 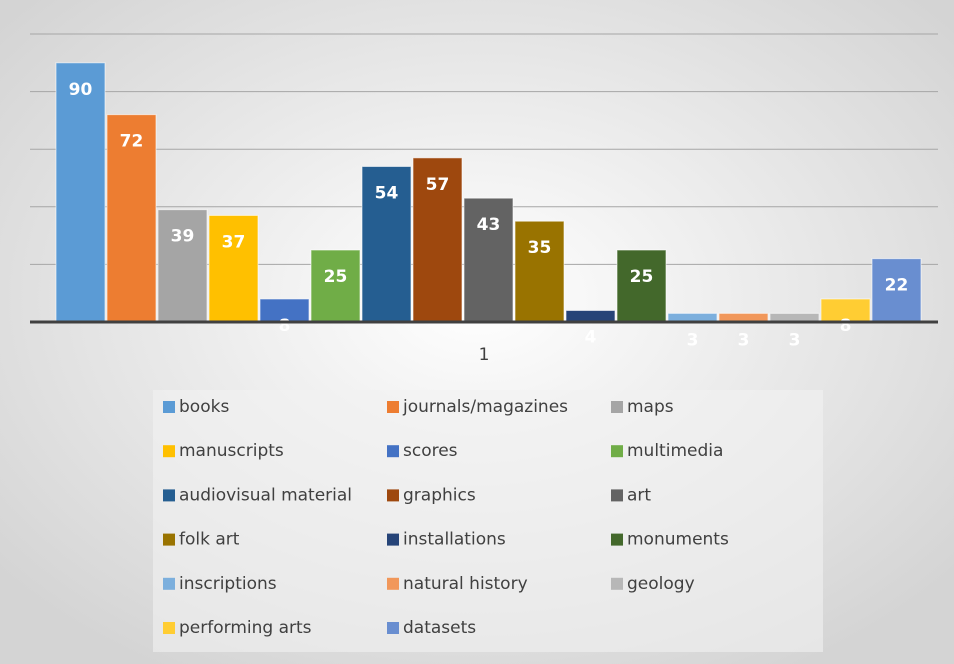 What do you see at coordinates (650, 407) in the screenshot?
I see `legend-label: maps` at bounding box center [650, 407].